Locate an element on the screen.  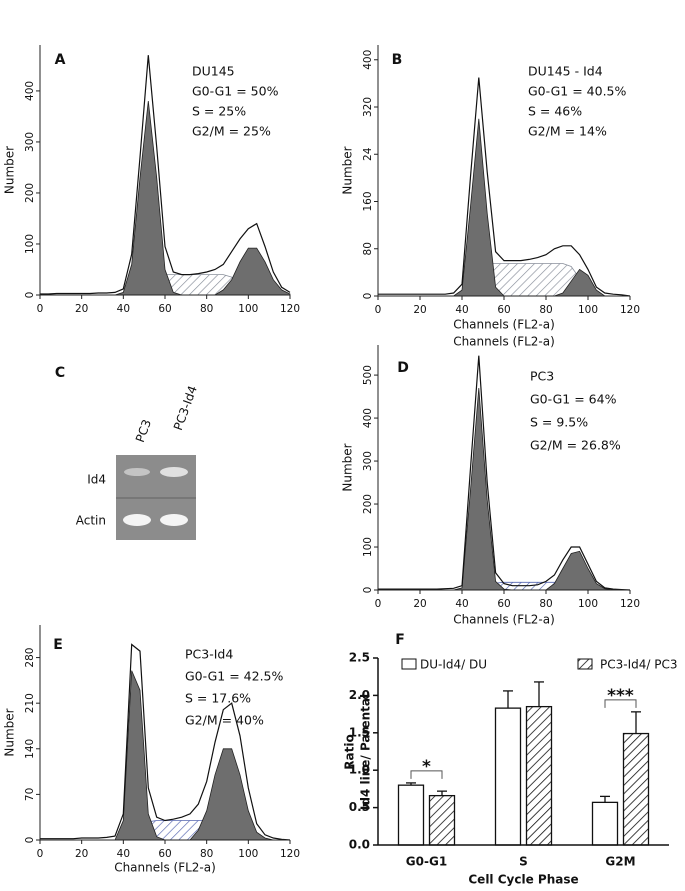
y-tick-label: 0.5 is located at coordinates (359, 807).